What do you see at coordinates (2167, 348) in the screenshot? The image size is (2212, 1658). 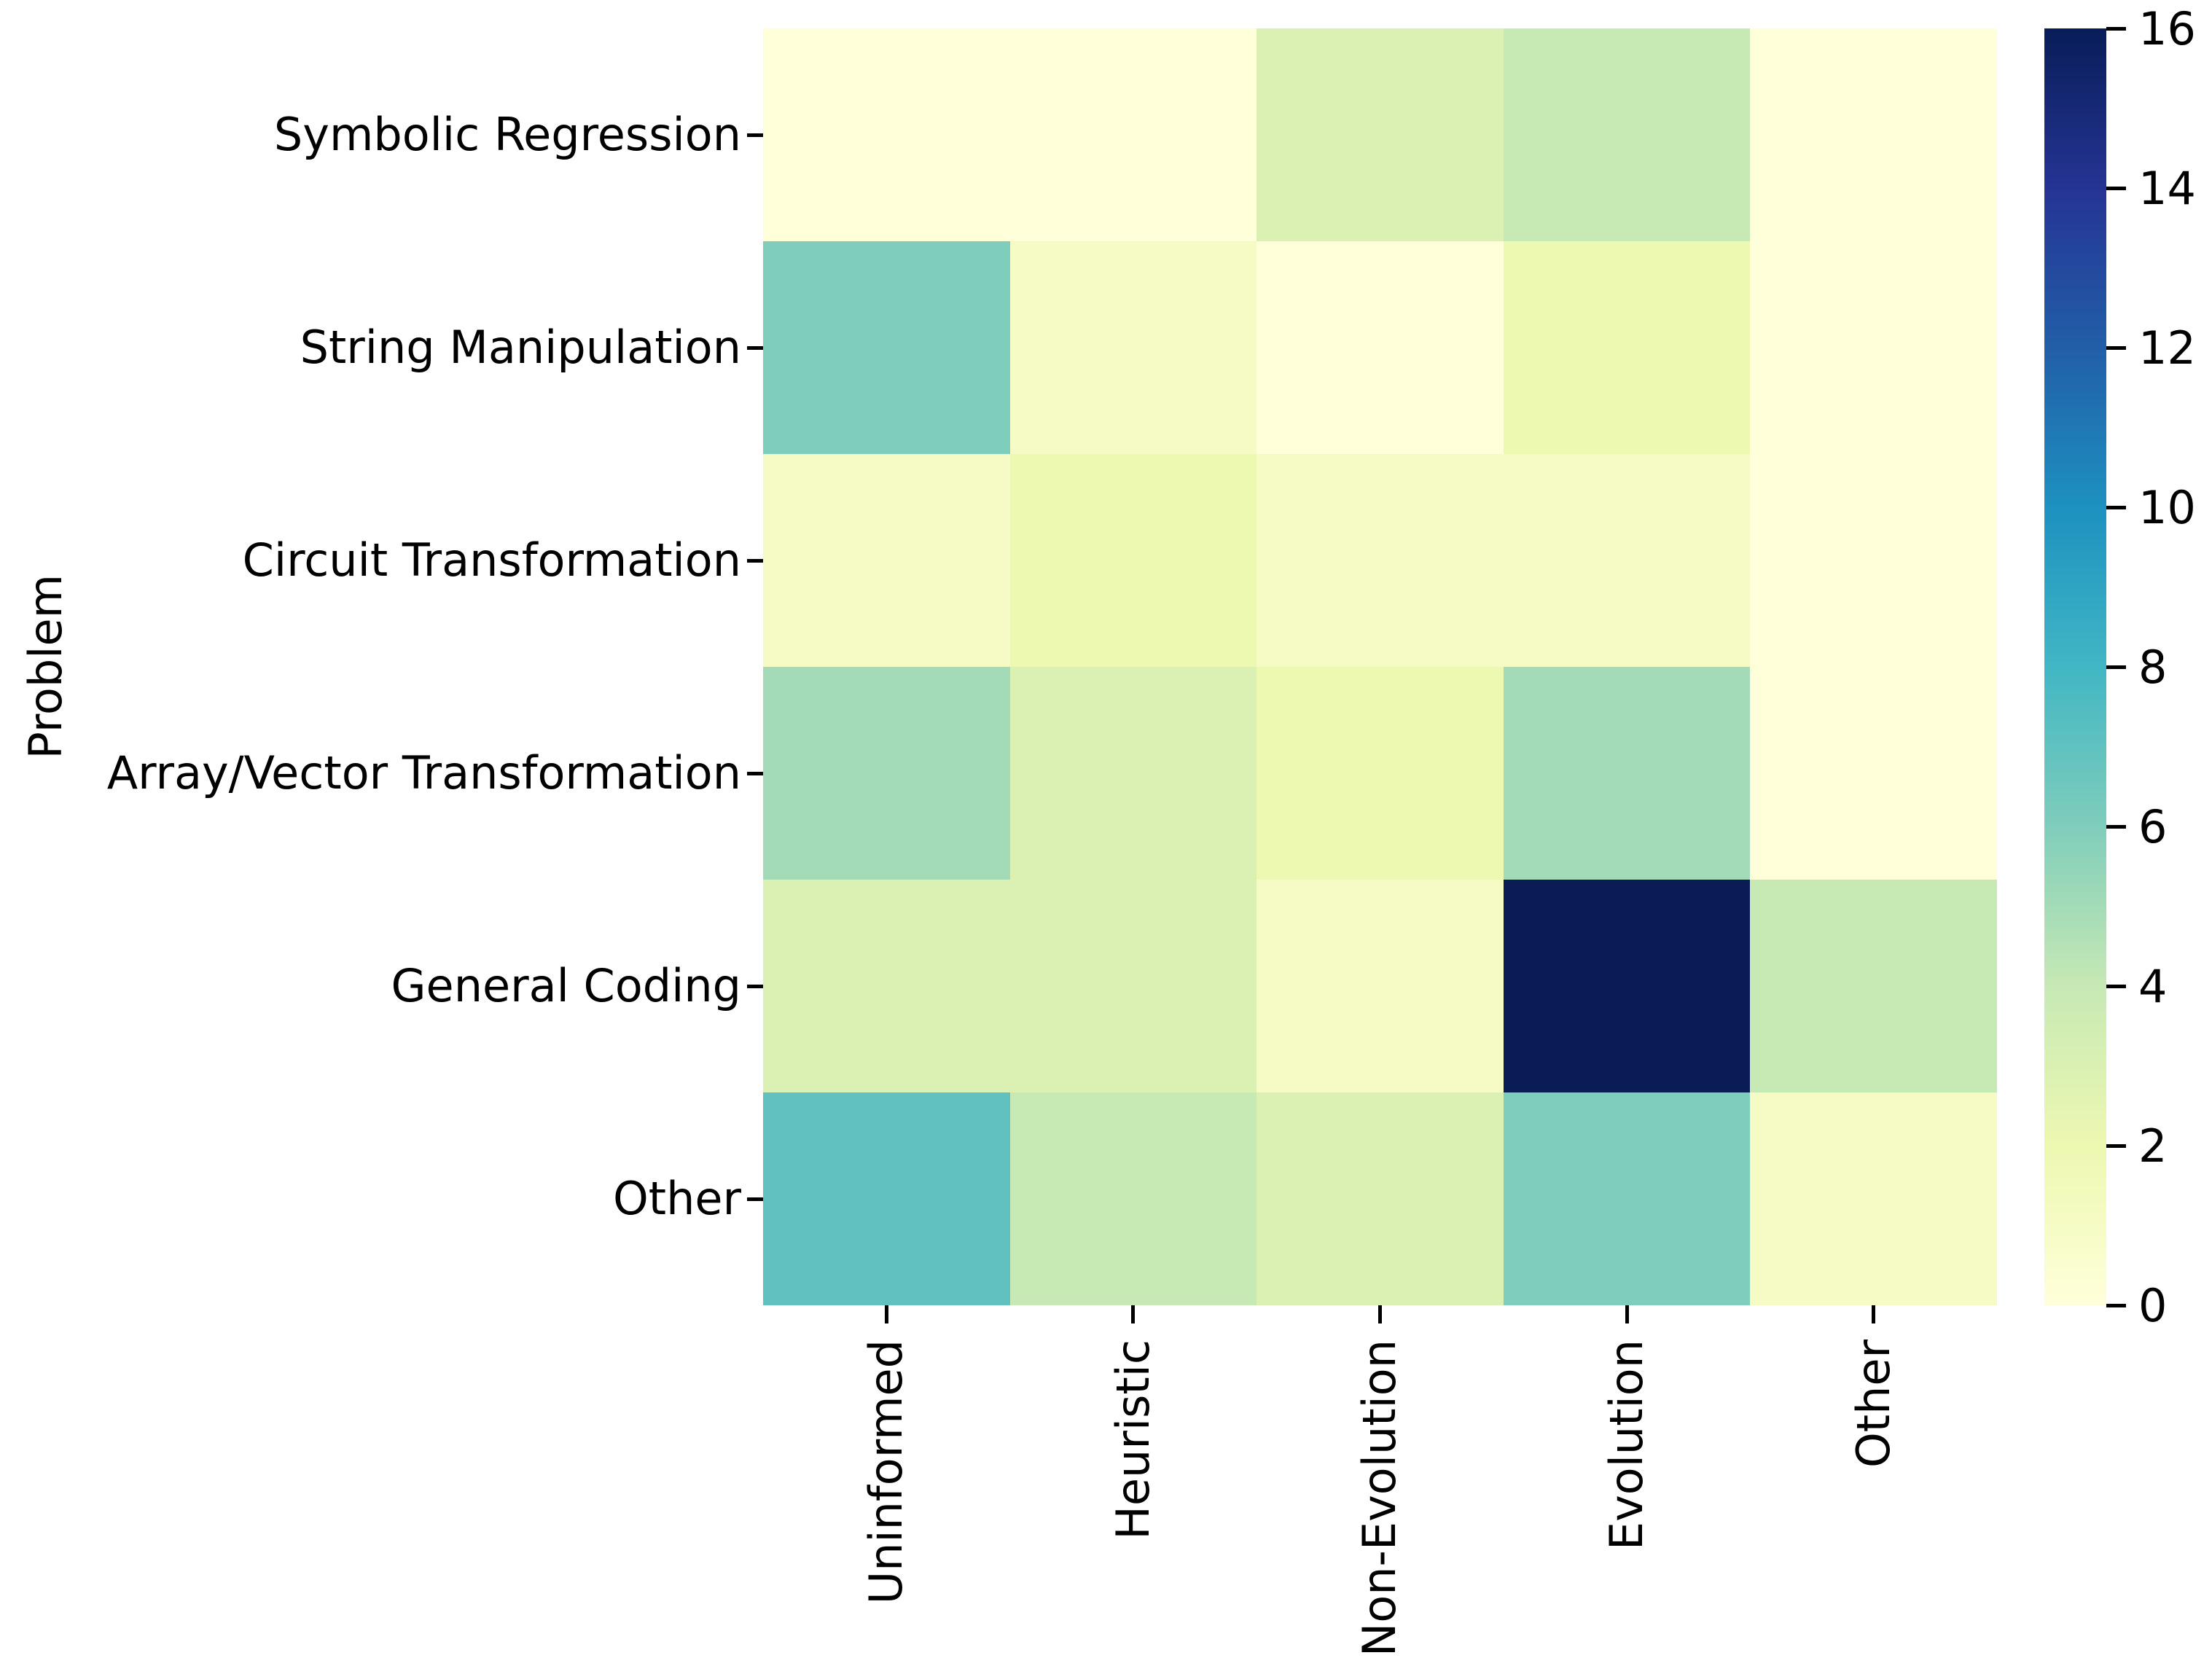 I see `colorbar-tick-label: 12` at bounding box center [2167, 348].